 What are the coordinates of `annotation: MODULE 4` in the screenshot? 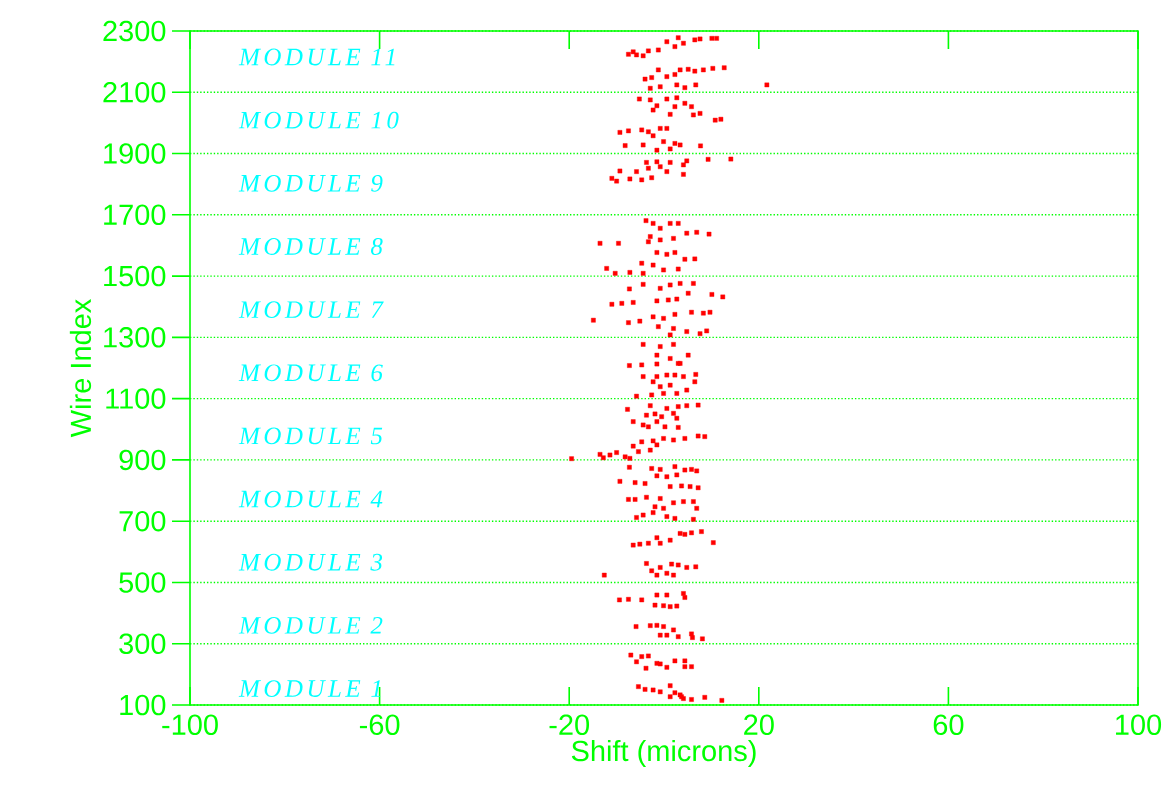 It's located at (310, 499).